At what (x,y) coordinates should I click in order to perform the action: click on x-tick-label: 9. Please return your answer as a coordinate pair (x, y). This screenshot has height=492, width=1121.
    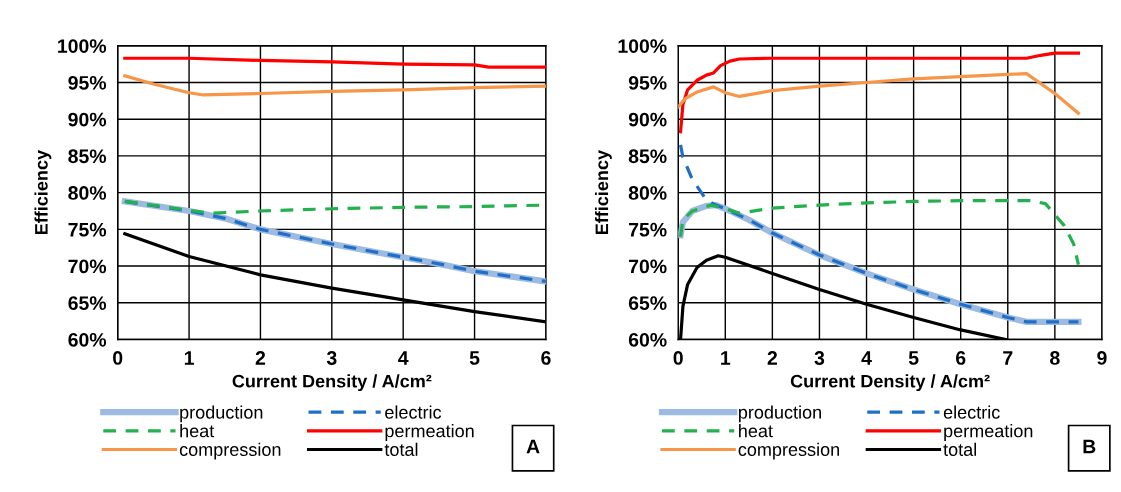
    Looking at the image, I should click on (1102, 358).